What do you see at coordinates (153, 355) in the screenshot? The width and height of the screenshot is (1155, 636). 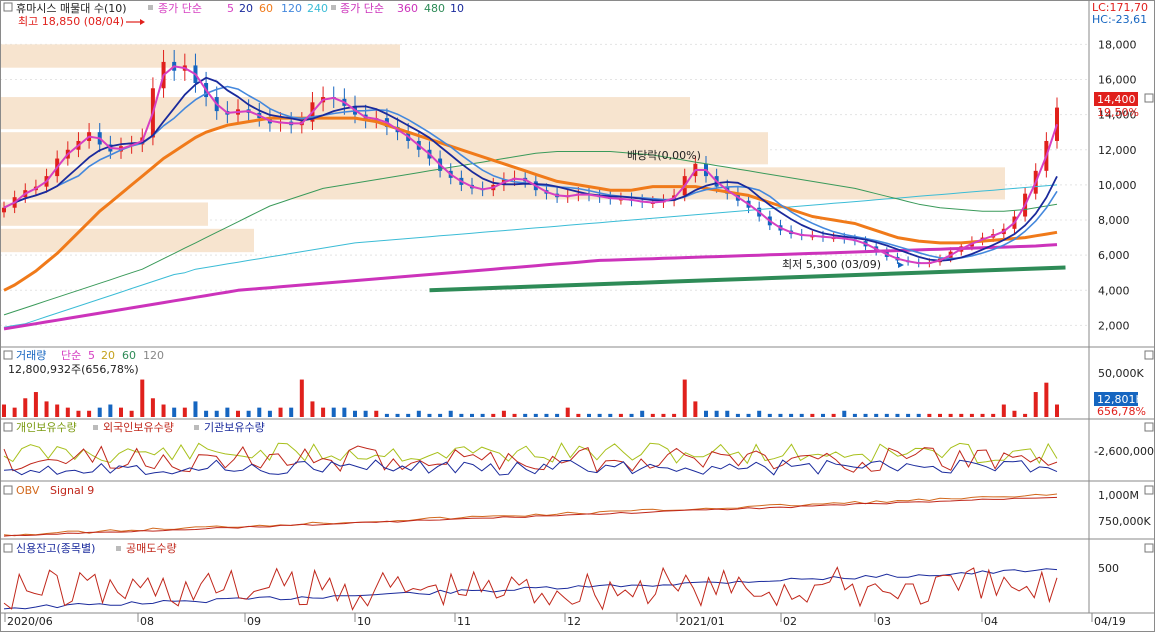 I see `volume-ma-120: 120` at bounding box center [153, 355].